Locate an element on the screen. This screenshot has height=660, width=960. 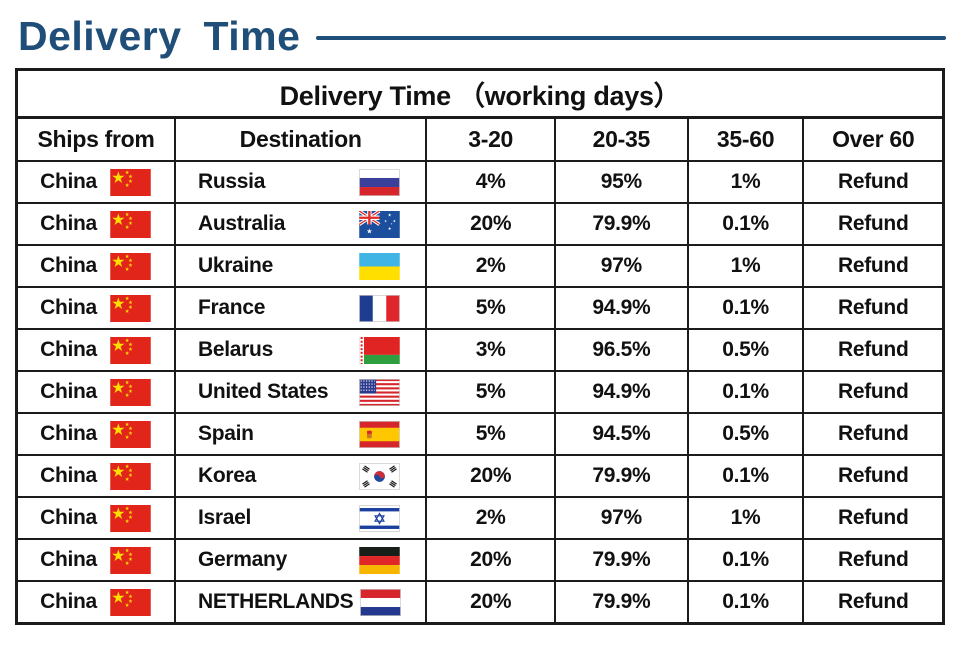
table-row: China Korea 20% 79.9% 0.1% Refund is located at coordinates (480, 476).